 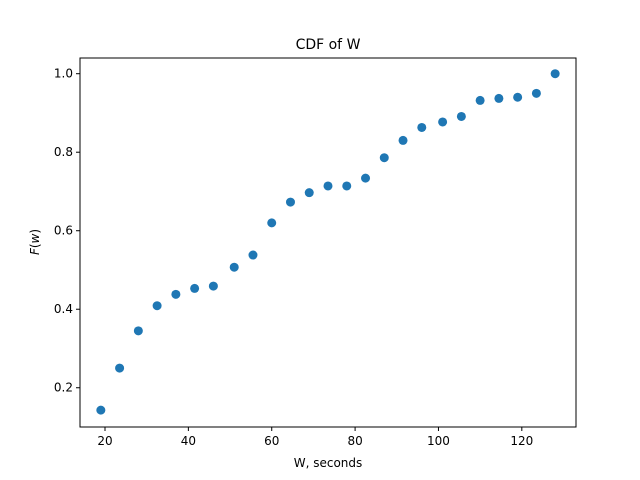 What do you see at coordinates (328, 463) in the screenshot?
I see `x-axis-label: W, seconds` at bounding box center [328, 463].